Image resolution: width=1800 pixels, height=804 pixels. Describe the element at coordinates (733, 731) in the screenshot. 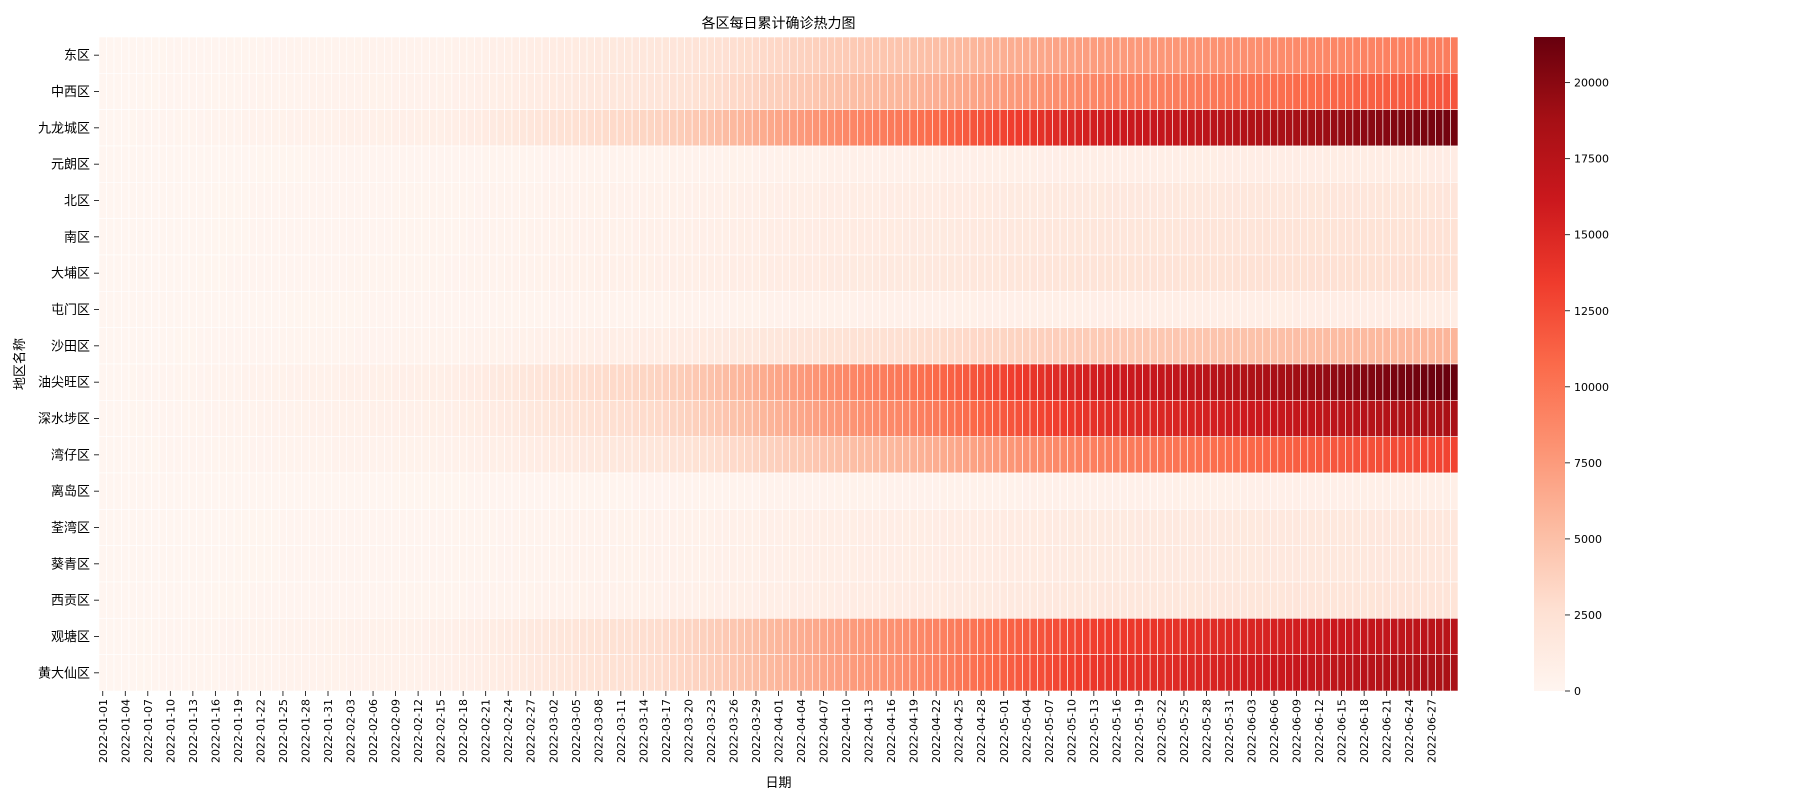

I see `x-tick-label: 2022-03-26` at that location.